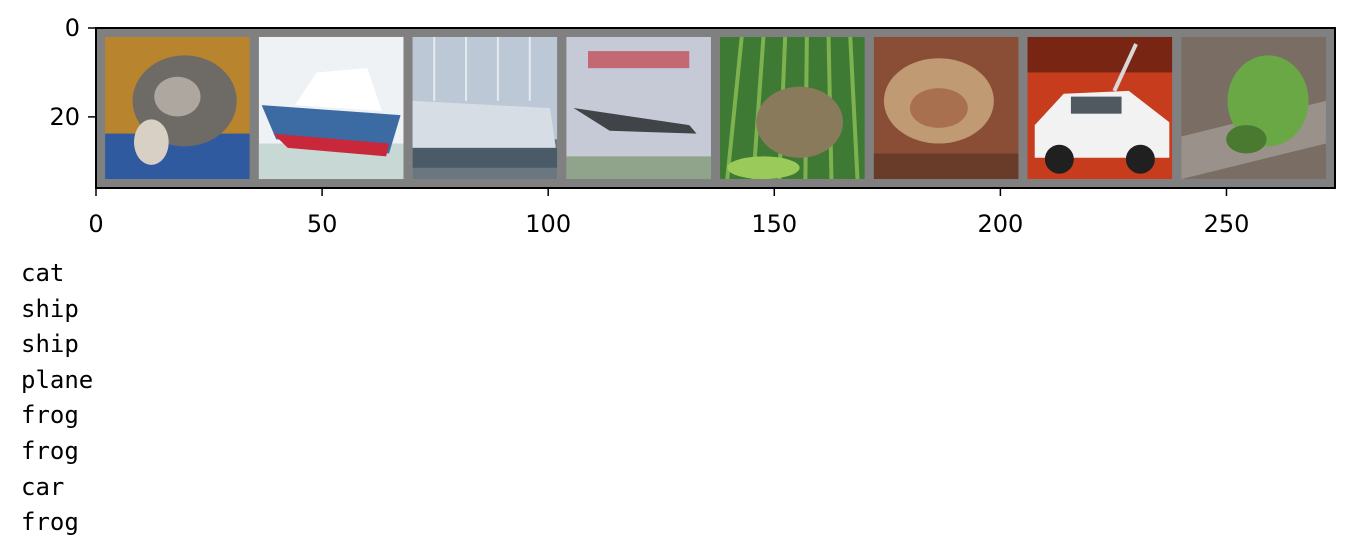  What do you see at coordinates (322, 224) in the screenshot?
I see `x-tick-label: 50` at bounding box center [322, 224].